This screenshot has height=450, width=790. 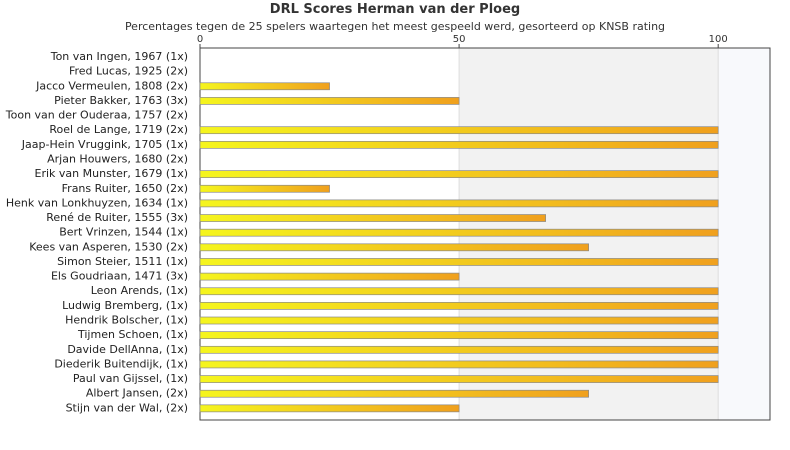 I want to click on category-label: Toon van der Ouderaa, 1757 (2x), so click(x=96, y=115).